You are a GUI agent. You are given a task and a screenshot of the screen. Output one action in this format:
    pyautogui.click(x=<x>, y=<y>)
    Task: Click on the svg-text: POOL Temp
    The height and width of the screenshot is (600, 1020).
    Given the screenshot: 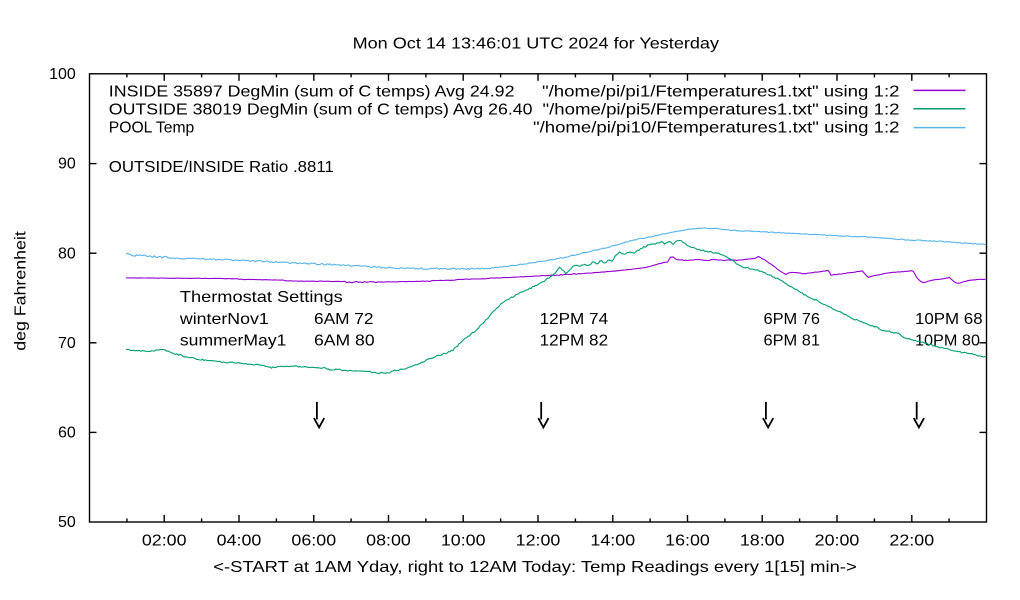 What is the action you would take?
    pyautogui.click(x=152, y=128)
    